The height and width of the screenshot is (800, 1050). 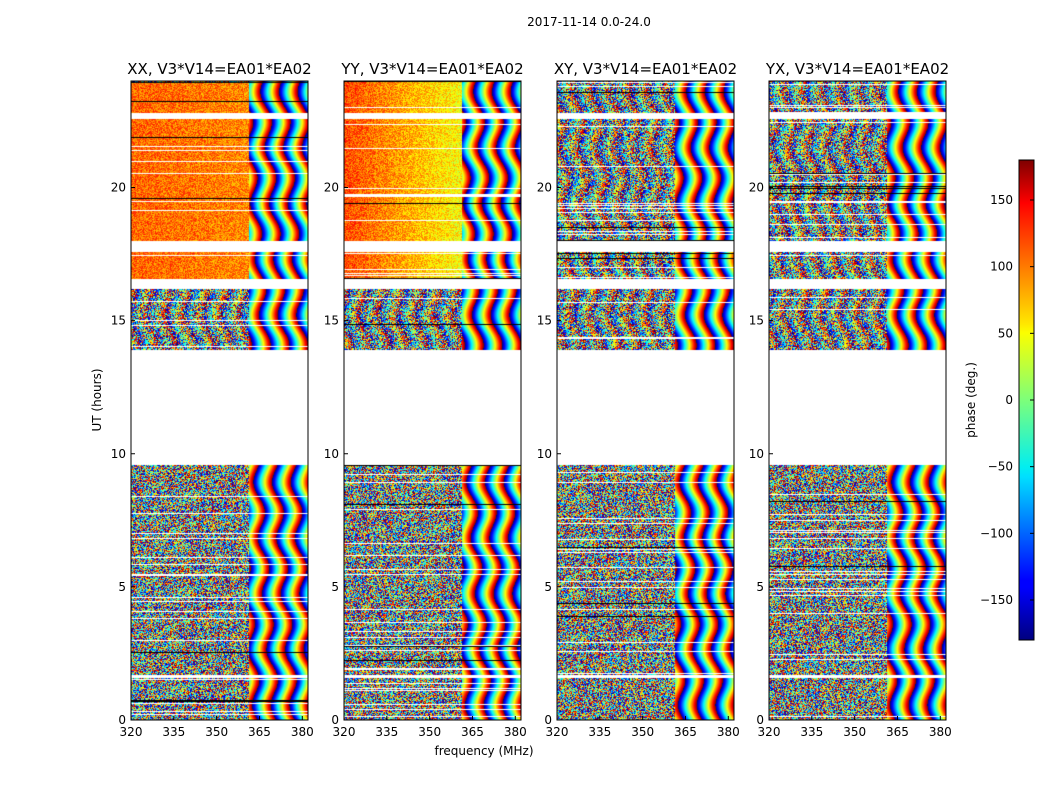 What do you see at coordinates (971, 400) in the screenshot?
I see `colorbar-label: phase (deg.)` at bounding box center [971, 400].